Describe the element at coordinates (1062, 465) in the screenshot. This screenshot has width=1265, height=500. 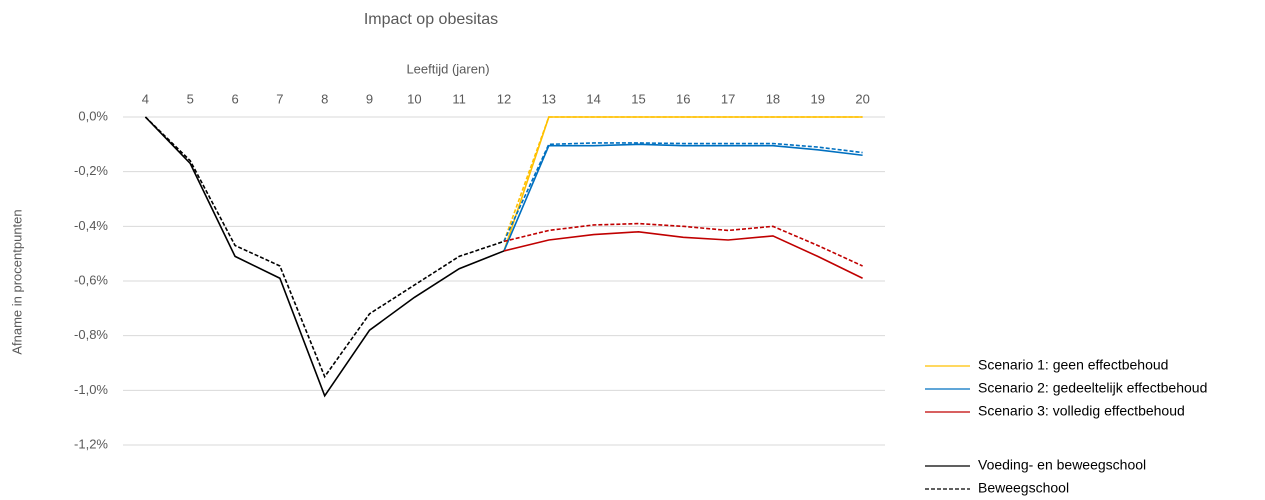
I see `legend-text: Voeding- en beweegschool` at that location.